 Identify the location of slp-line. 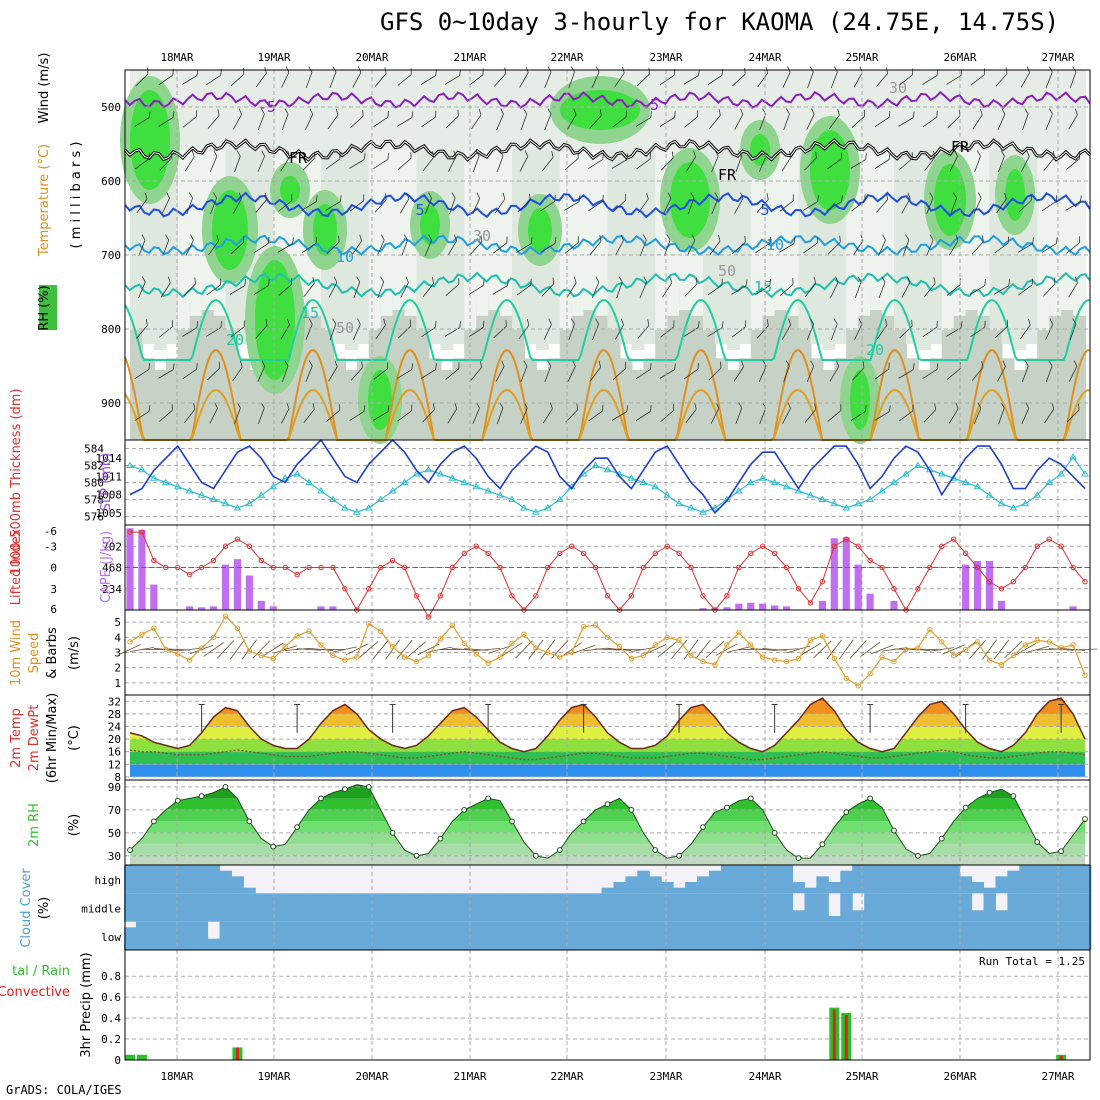
(607, 476).